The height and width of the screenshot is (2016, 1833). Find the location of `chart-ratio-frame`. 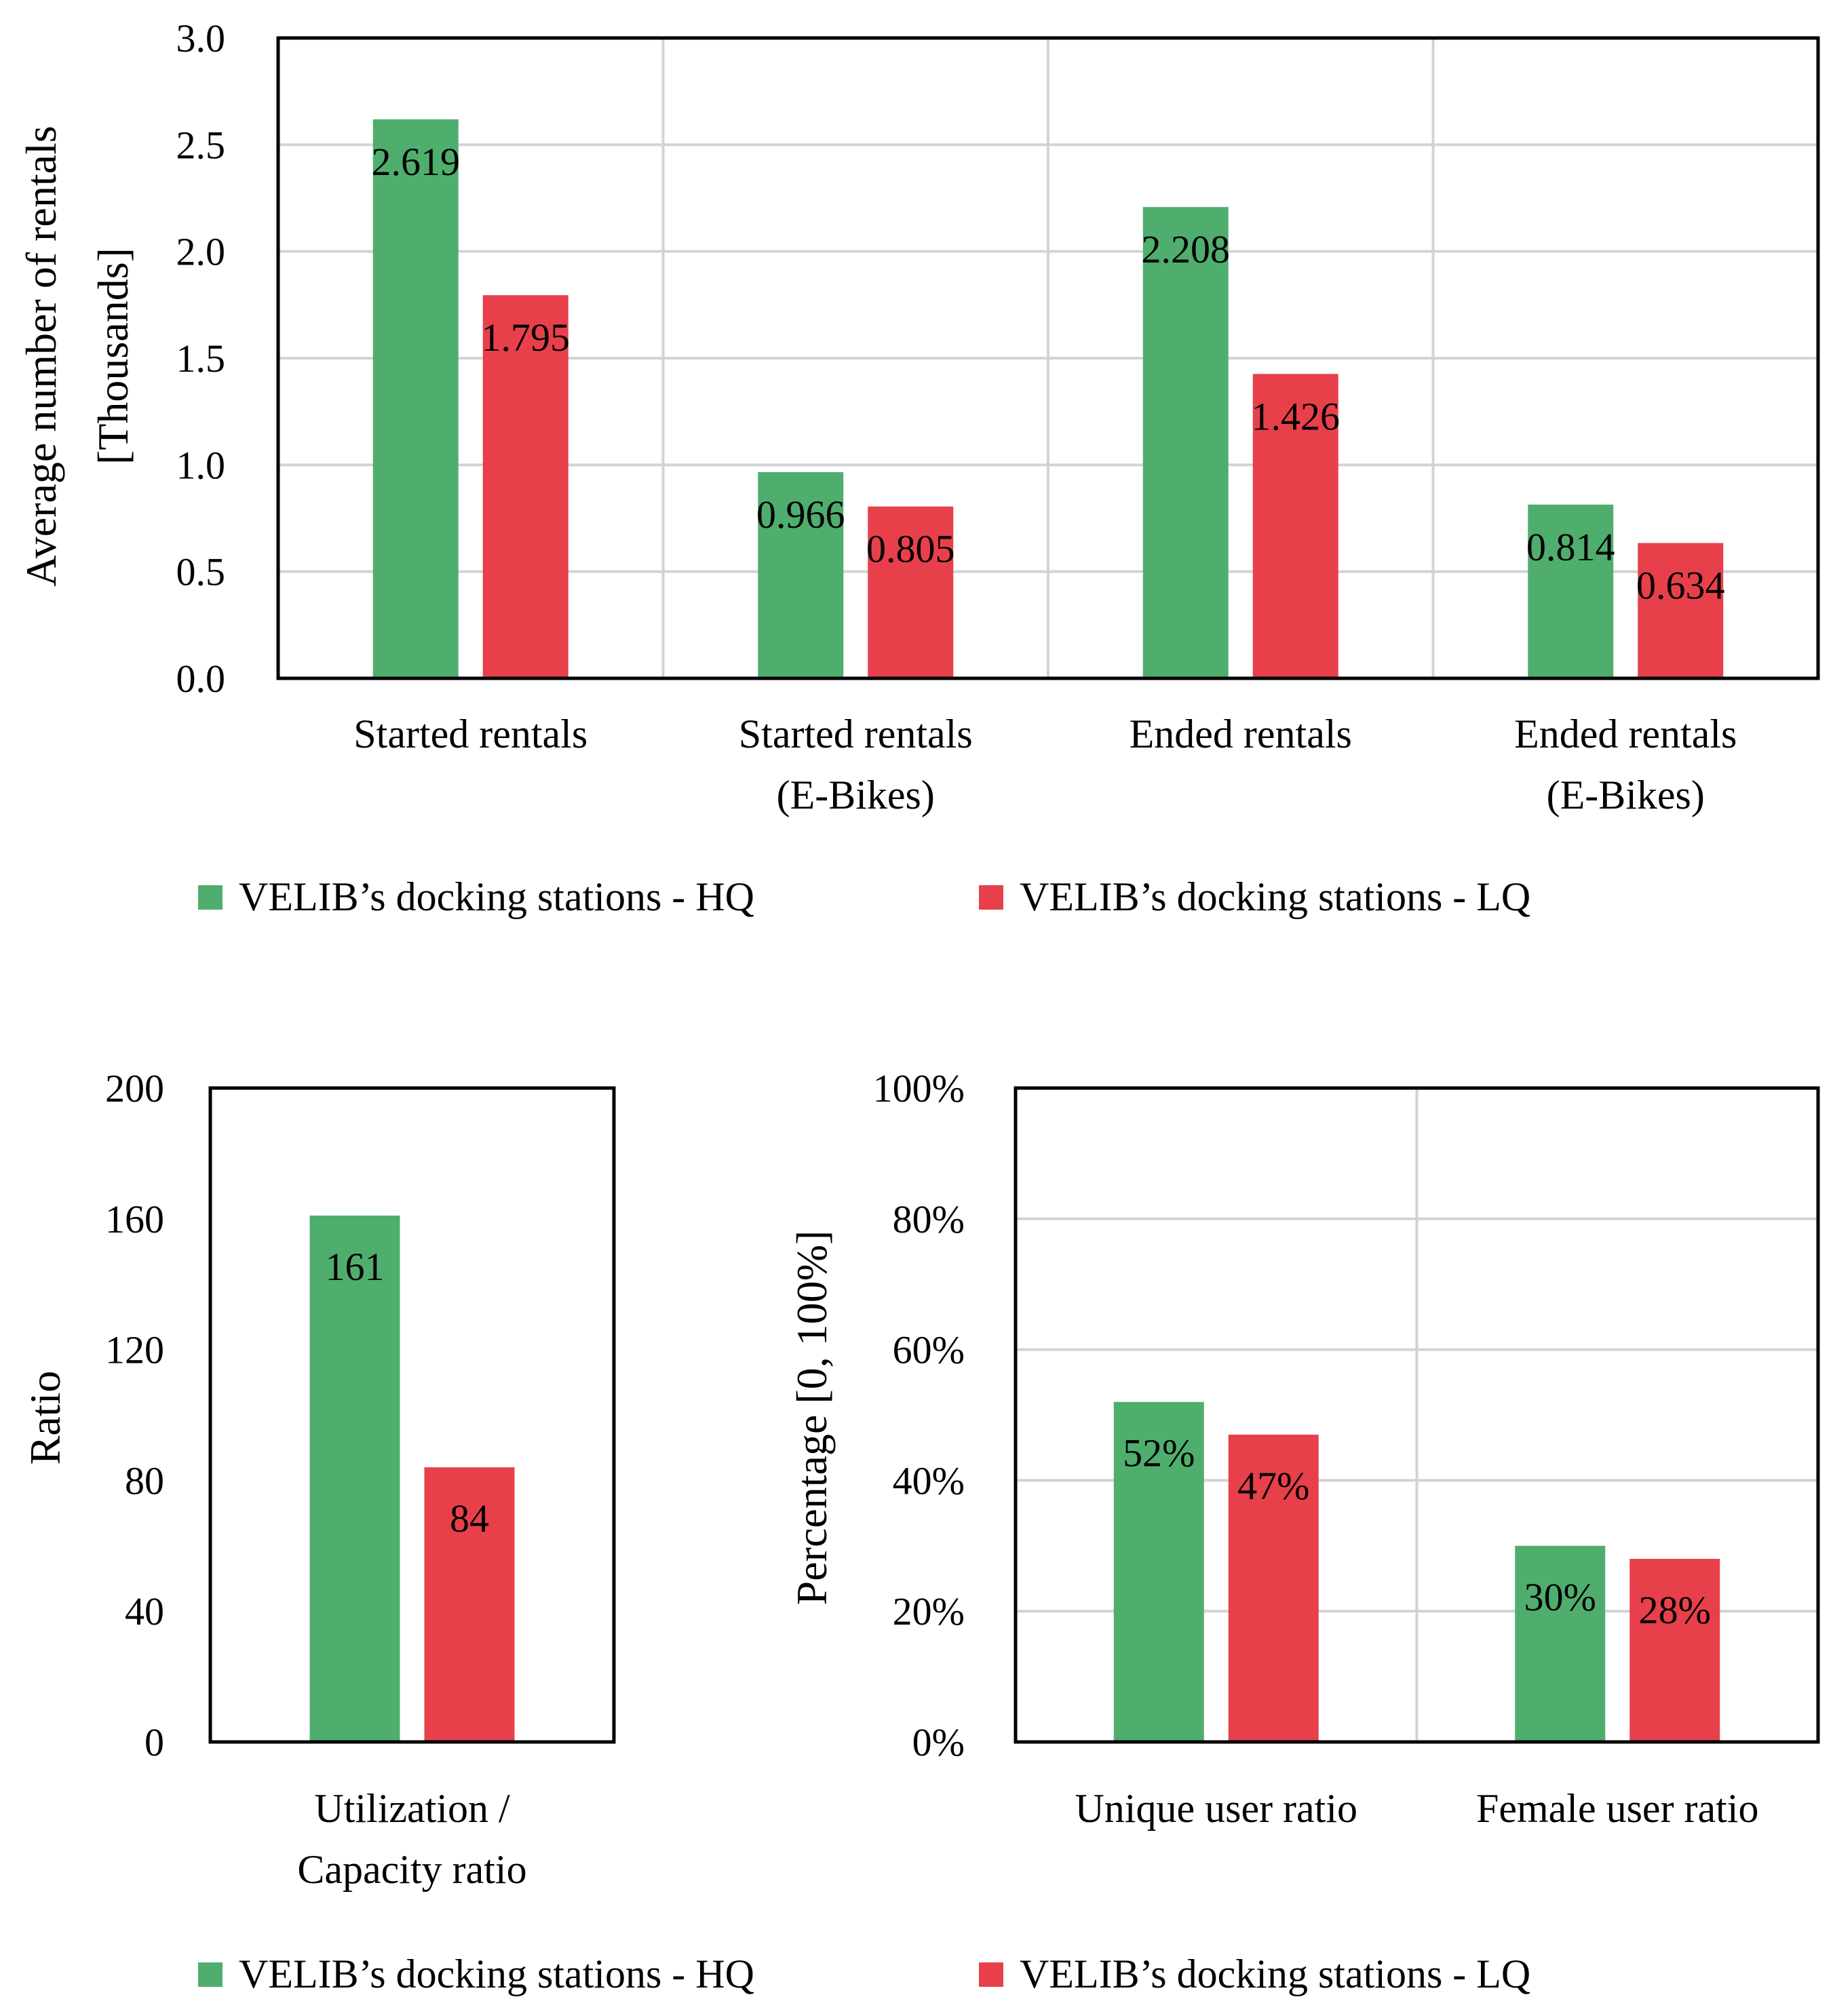

chart-ratio-frame is located at coordinates (412, 1415).